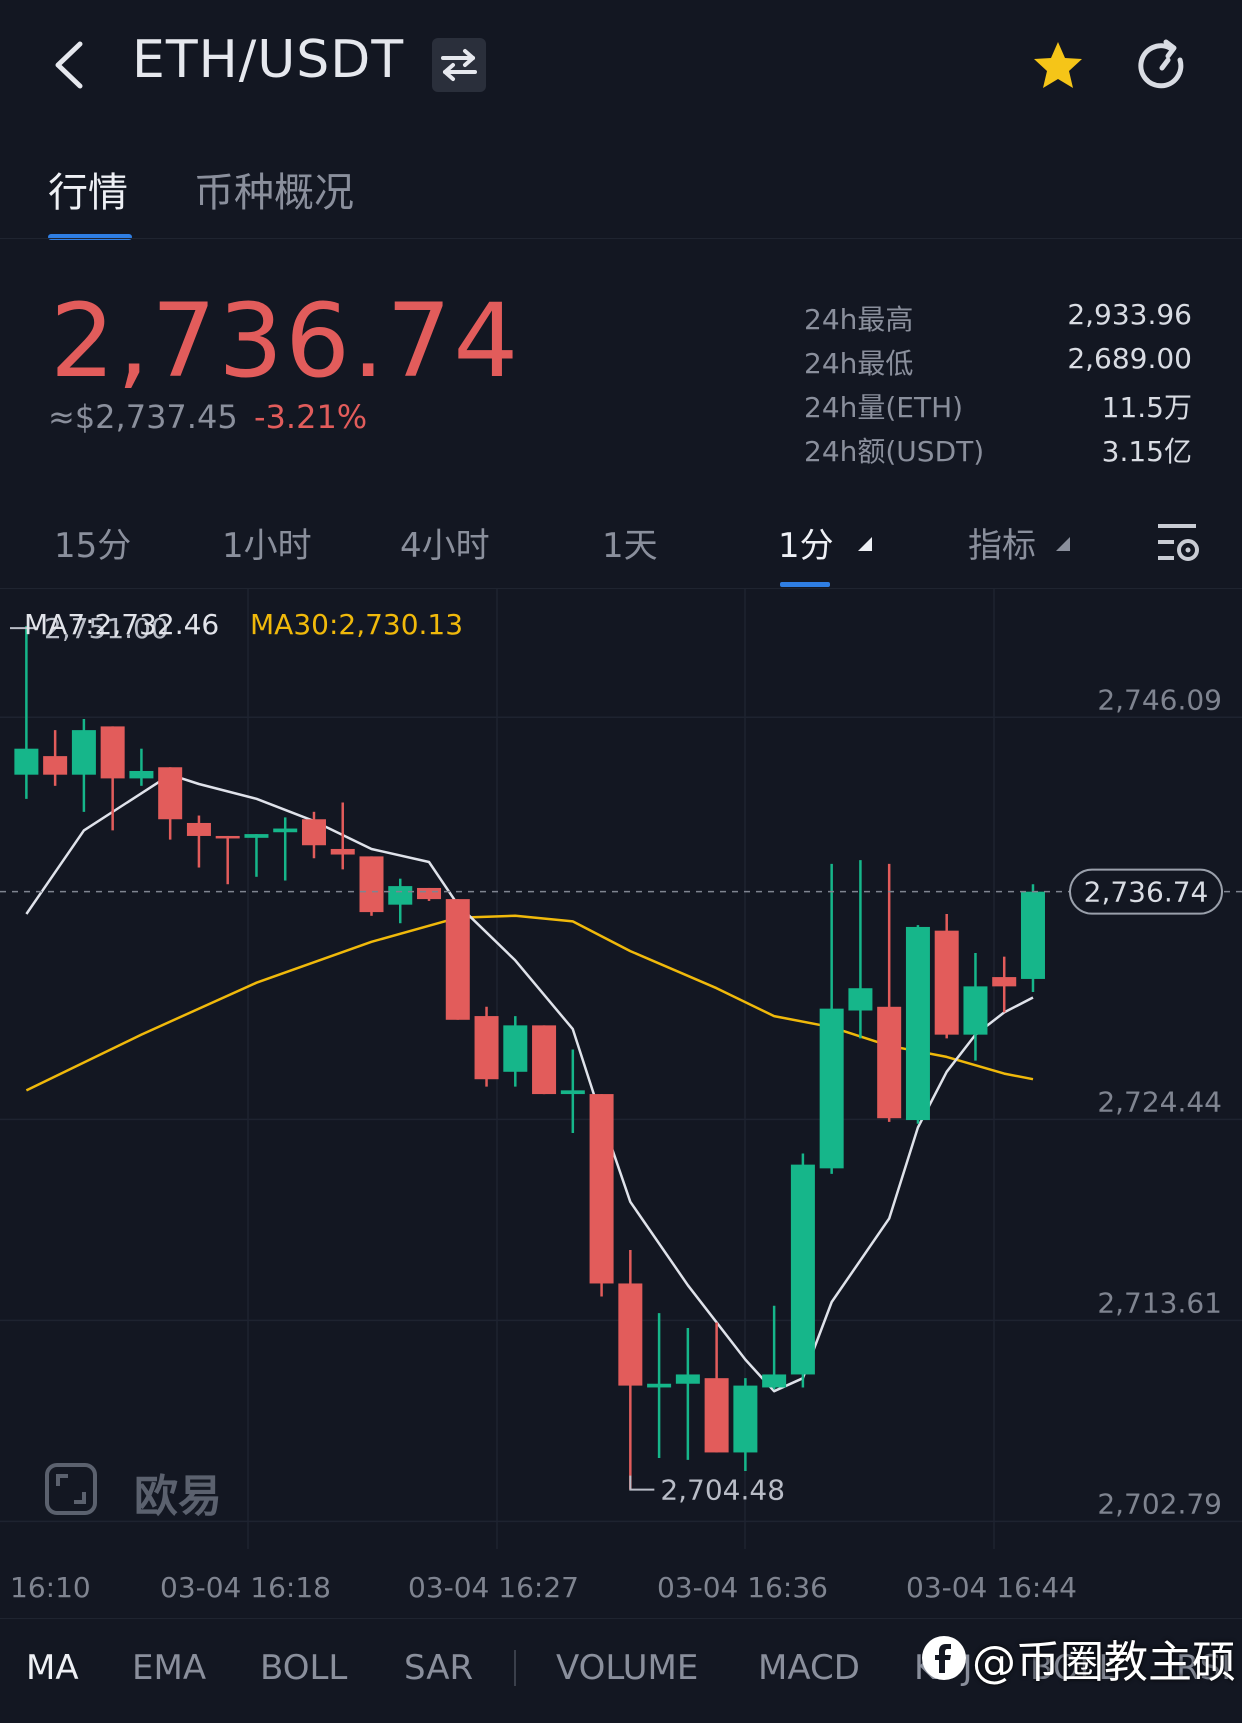  I want to click on watermark-okx: 欧易, so click(178, 1496).